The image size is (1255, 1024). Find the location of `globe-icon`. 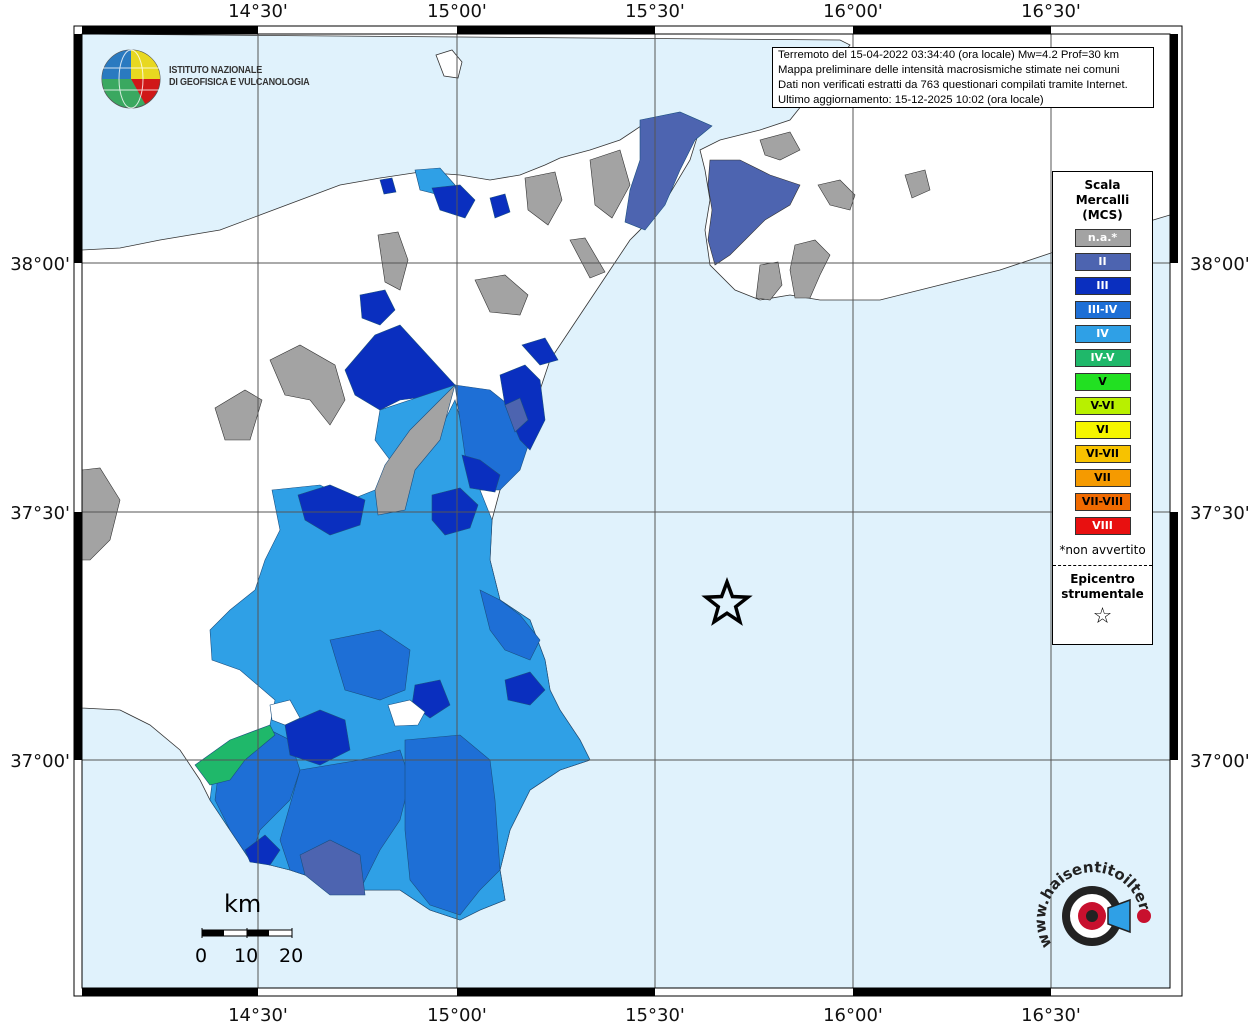

globe-icon is located at coordinates (131, 79).